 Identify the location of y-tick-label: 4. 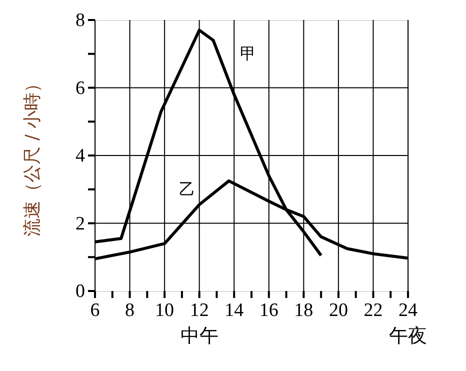
(81, 156).